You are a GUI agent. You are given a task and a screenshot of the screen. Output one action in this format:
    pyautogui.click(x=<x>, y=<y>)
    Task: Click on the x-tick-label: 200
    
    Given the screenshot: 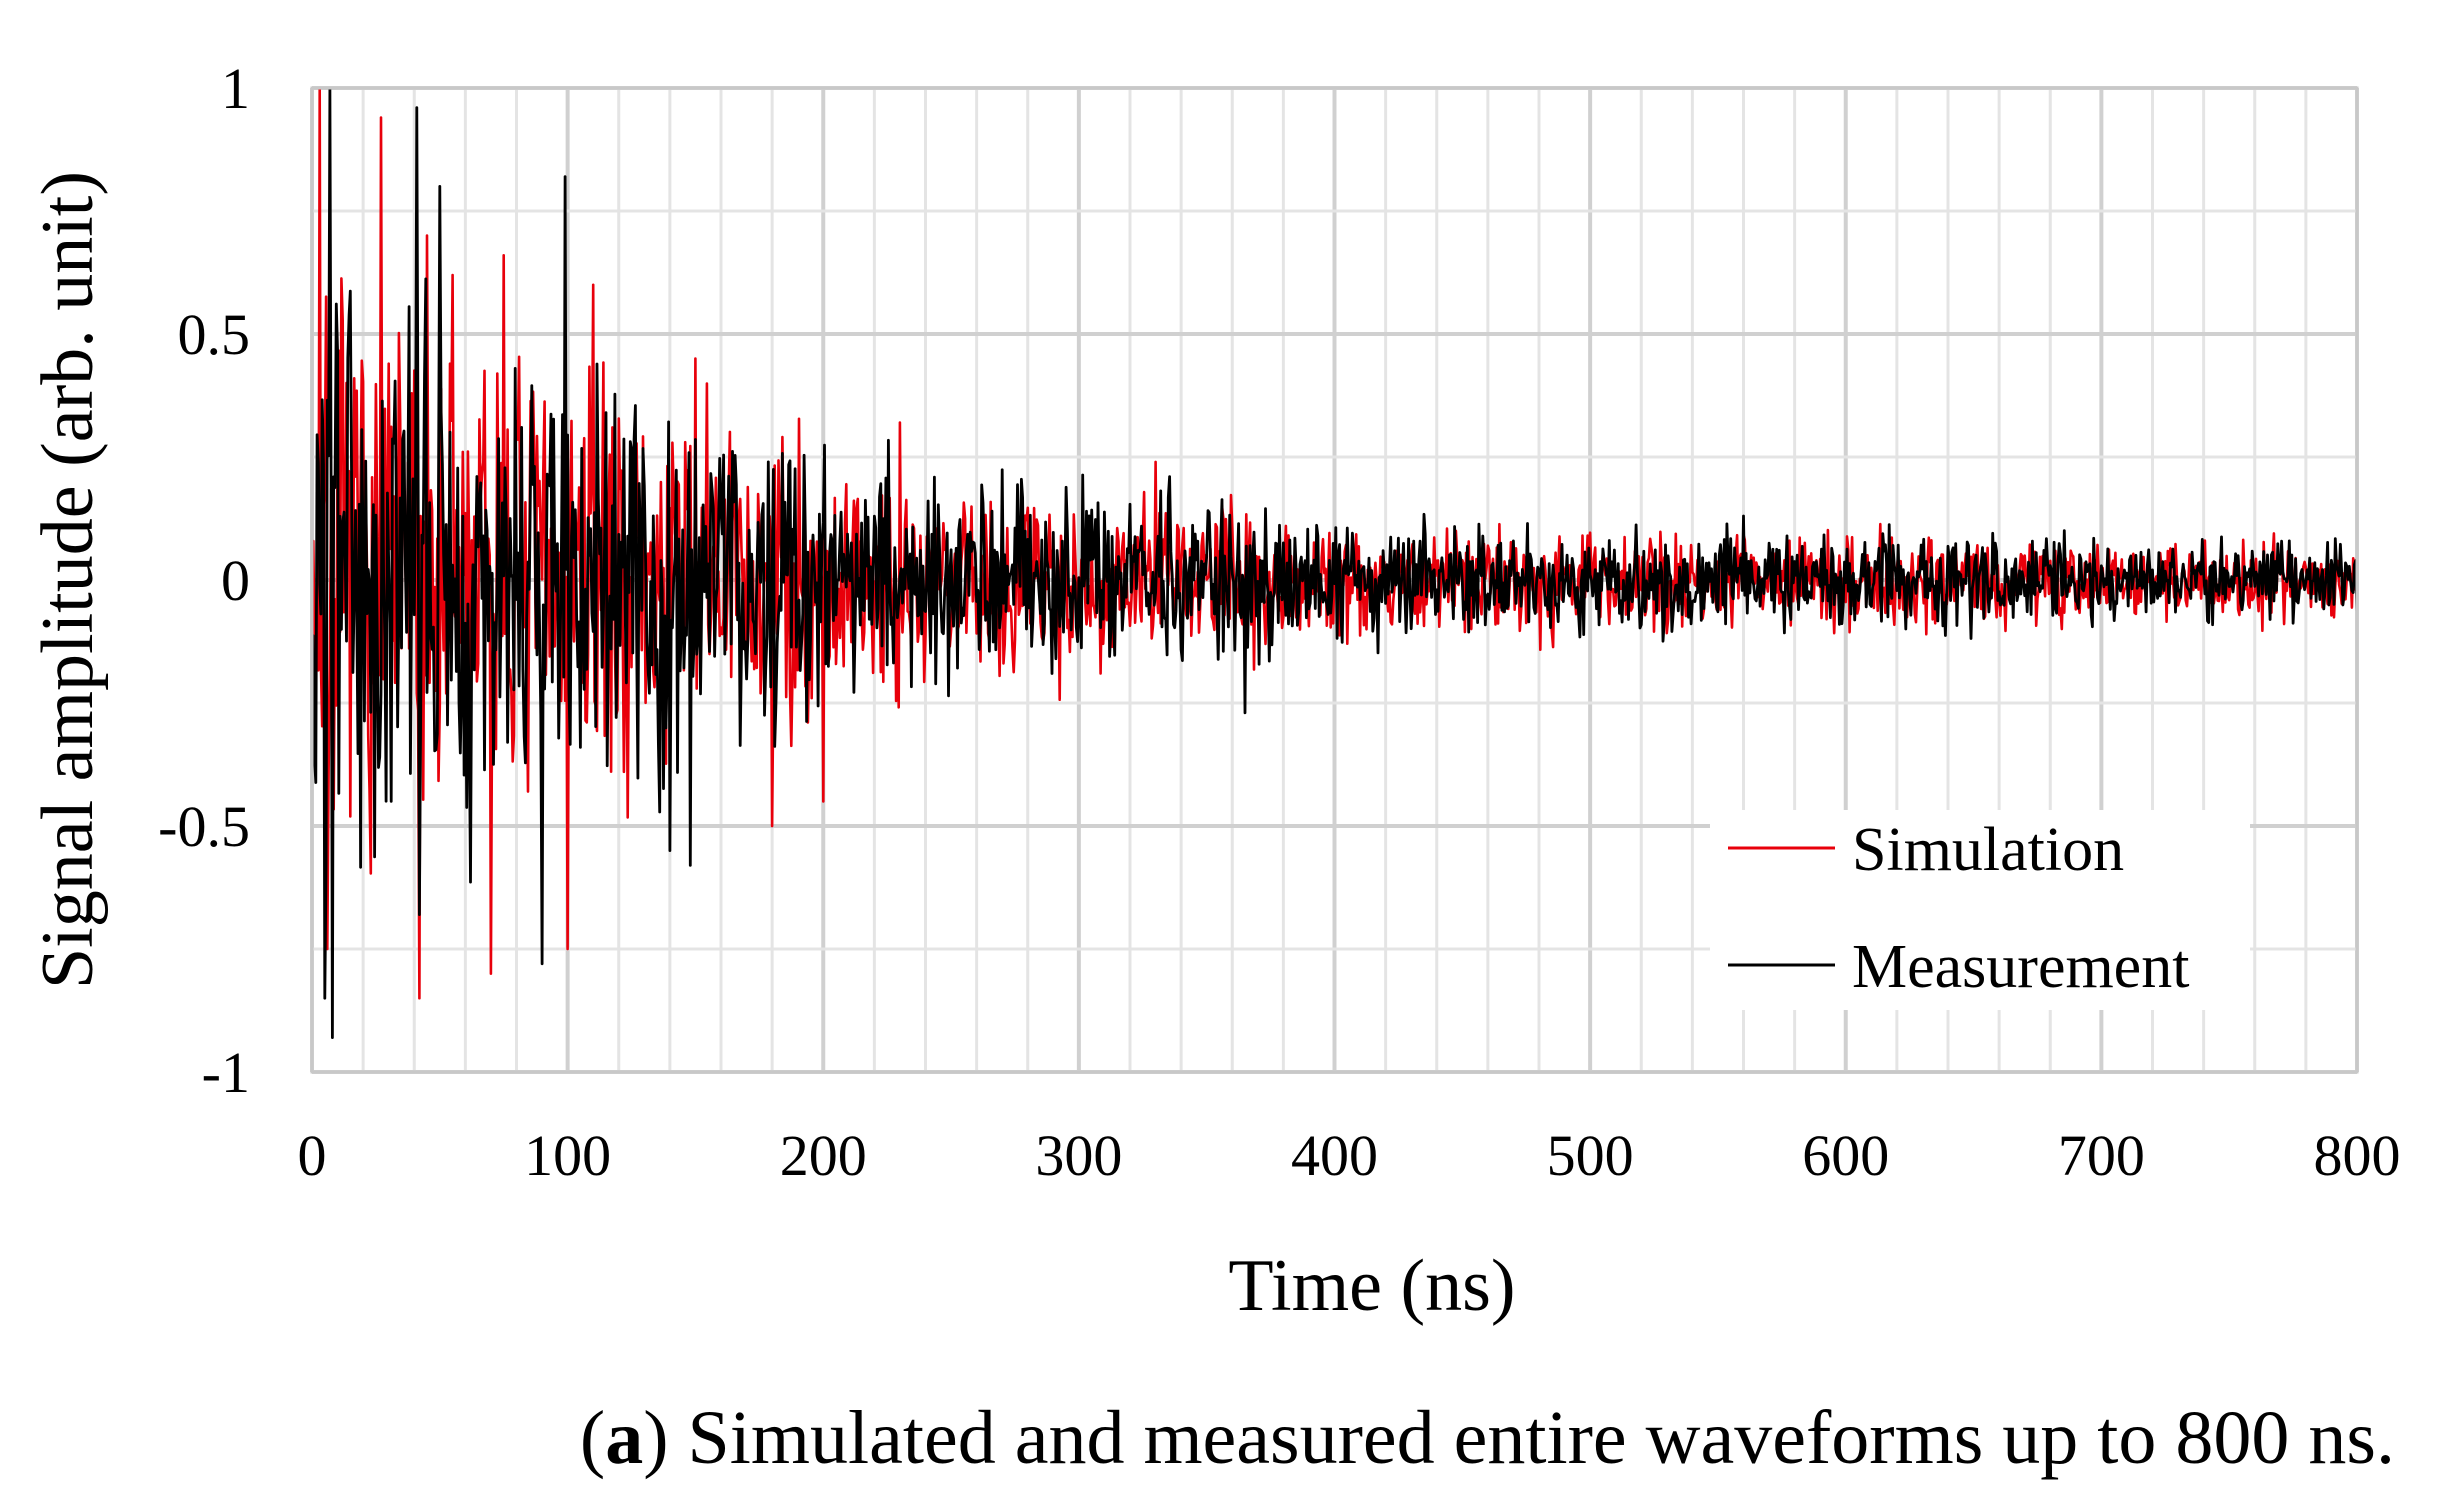 What is the action you would take?
    pyautogui.click(x=823, y=1155)
    